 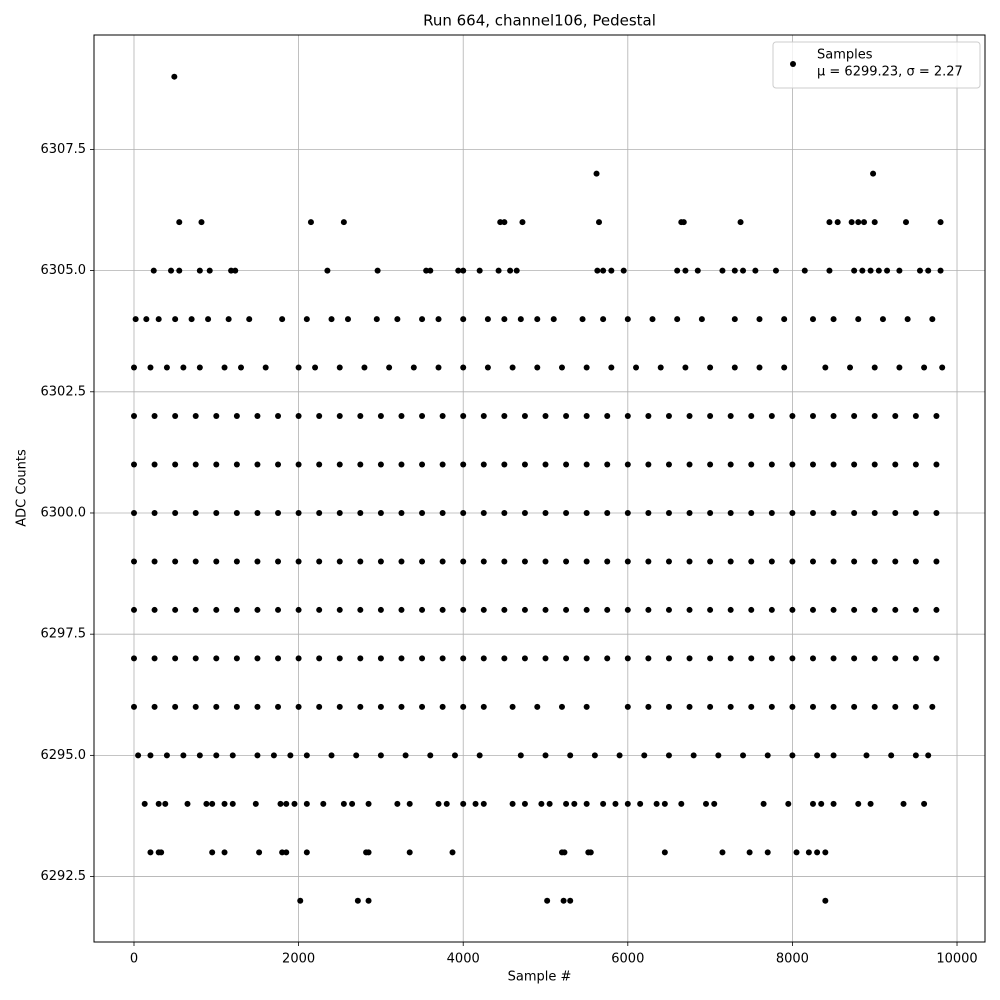 I want to click on x-tick-label: 4000, so click(x=463, y=959).